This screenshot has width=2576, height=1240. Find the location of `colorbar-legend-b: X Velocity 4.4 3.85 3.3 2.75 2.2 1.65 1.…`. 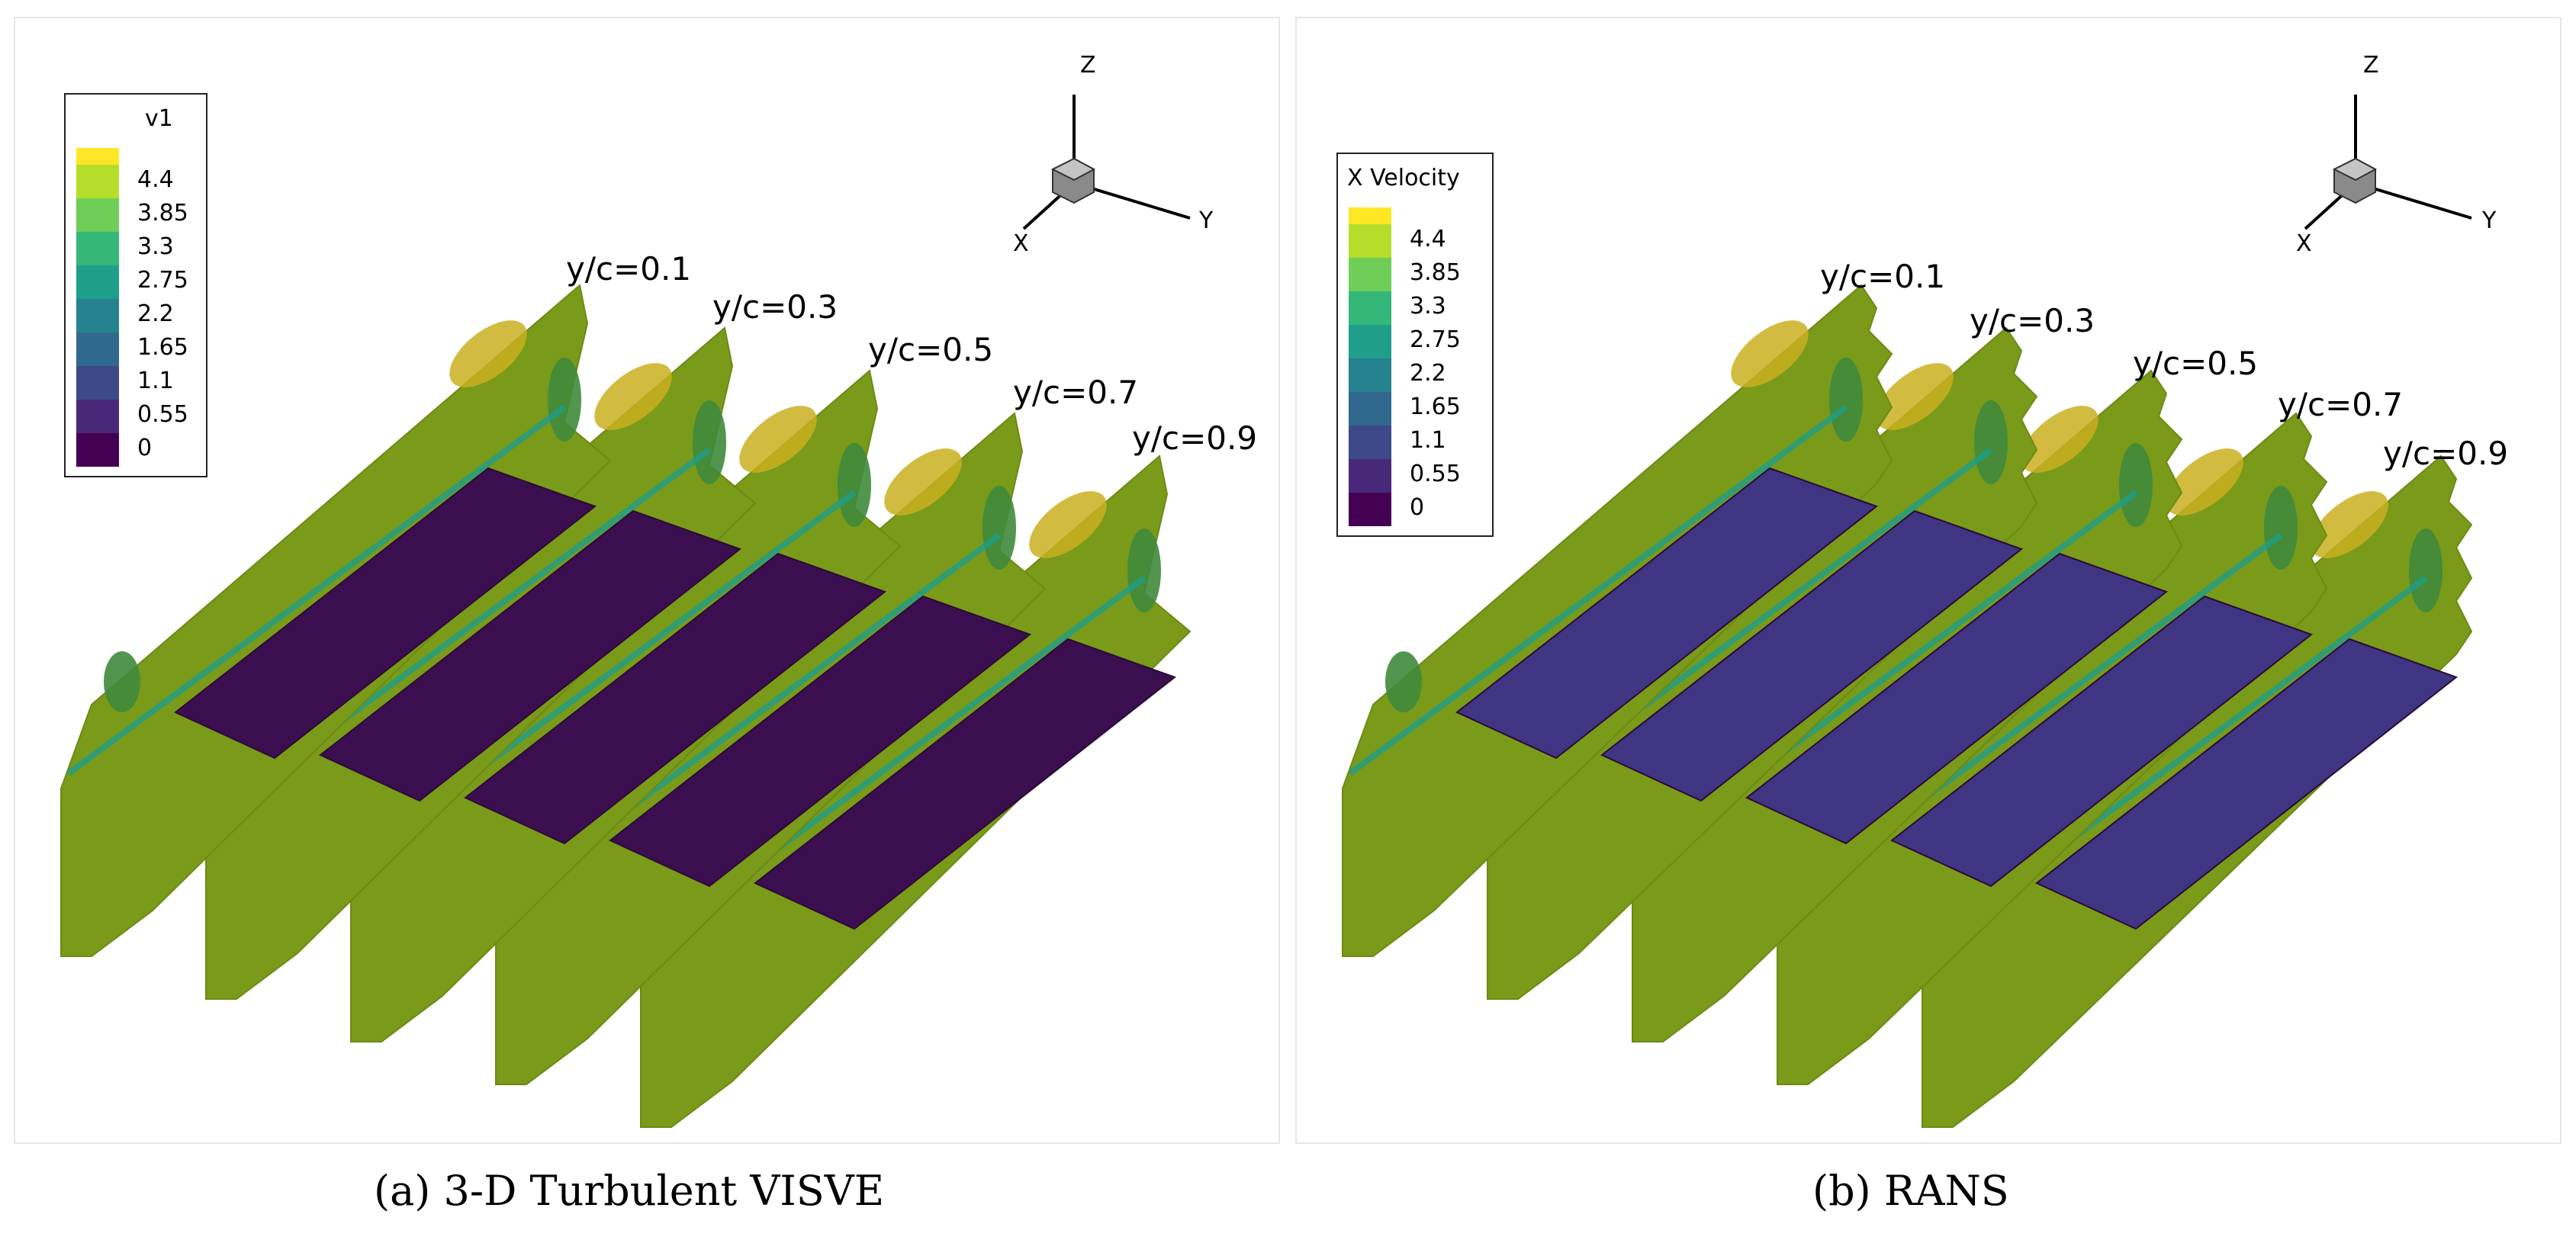

colorbar-legend-b: X Velocity 4.4 3.85 3.3 2.75 2.2 1.65 1.… is located at coordinates (1415, 345).